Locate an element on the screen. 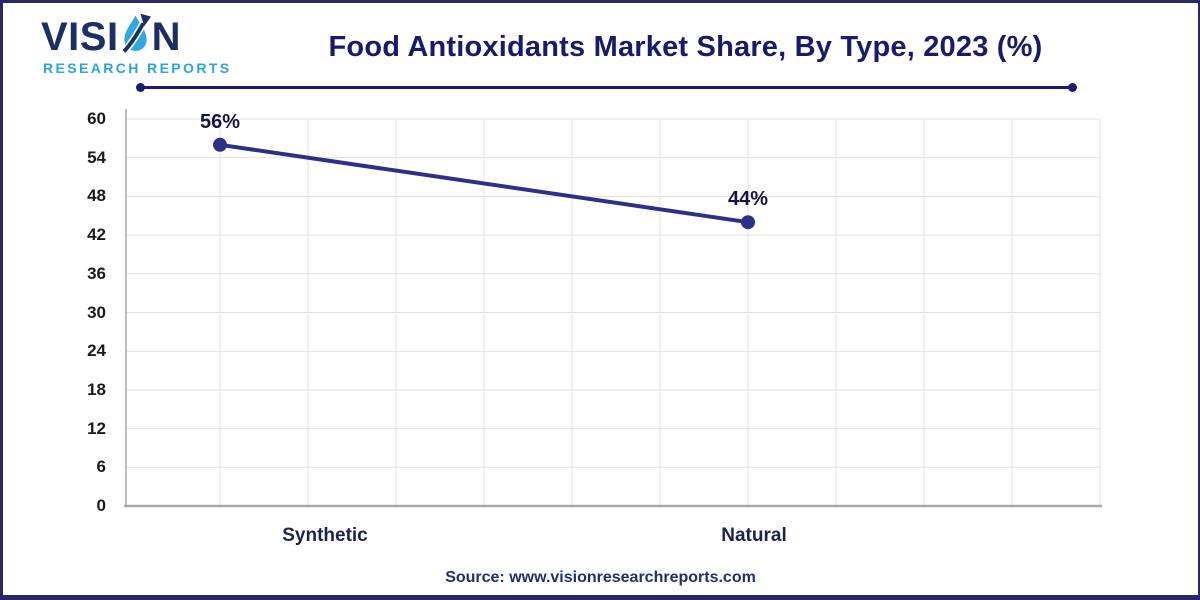 The image size is (1200, 600). brand-subtitle: RESEARCH REPORTS is located at coordinates (137, 68).